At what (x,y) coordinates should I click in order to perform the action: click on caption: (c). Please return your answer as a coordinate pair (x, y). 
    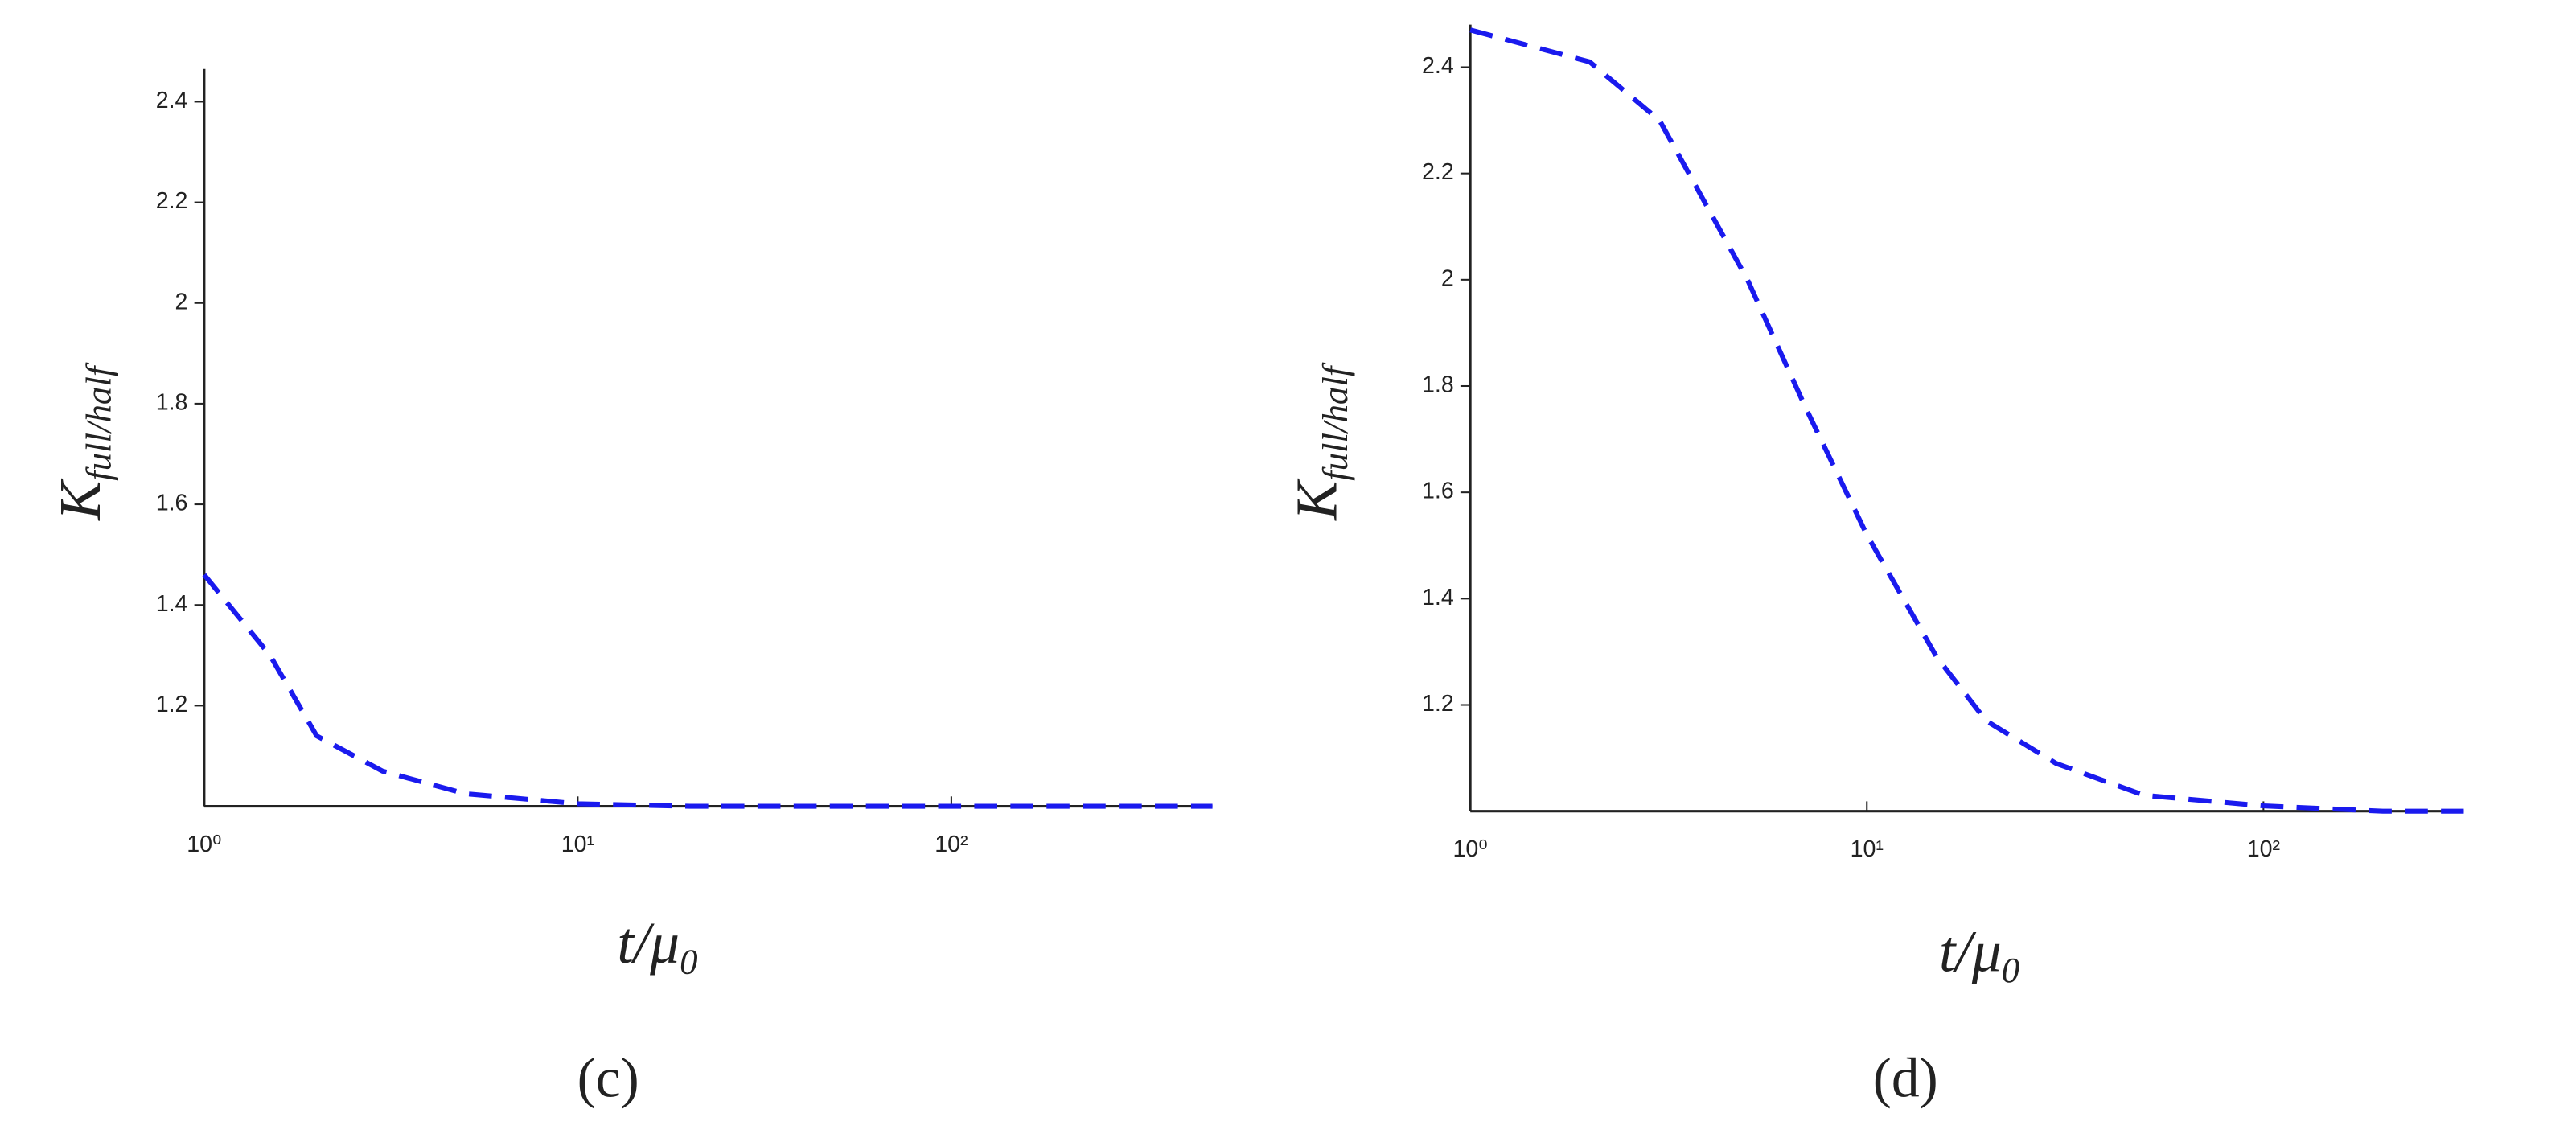
    Looking at the image, I should click on (608, 1079).